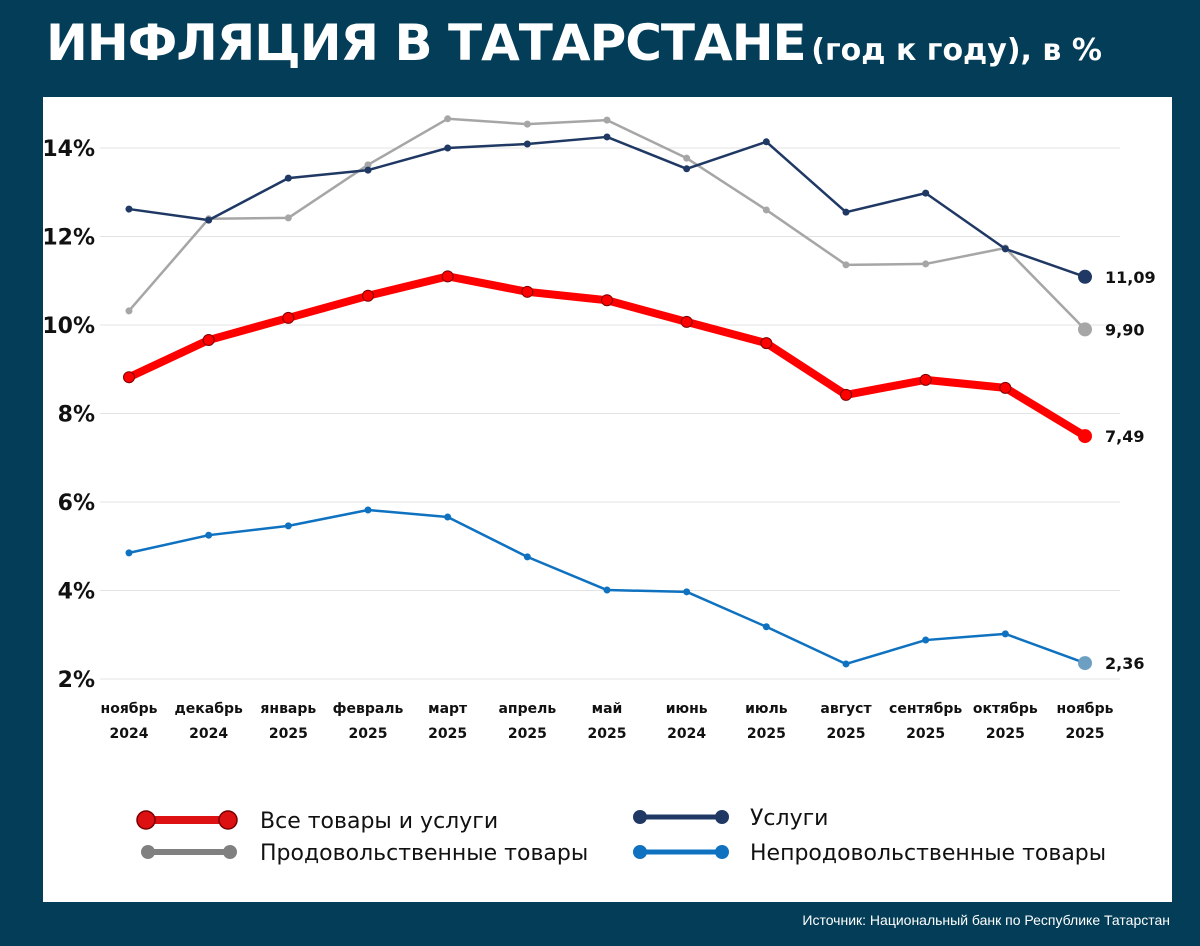  What do you see at coordinates (288, 709) in the screenshot?
I see `x-tick-label: январь` at bounding box center [288, 709].